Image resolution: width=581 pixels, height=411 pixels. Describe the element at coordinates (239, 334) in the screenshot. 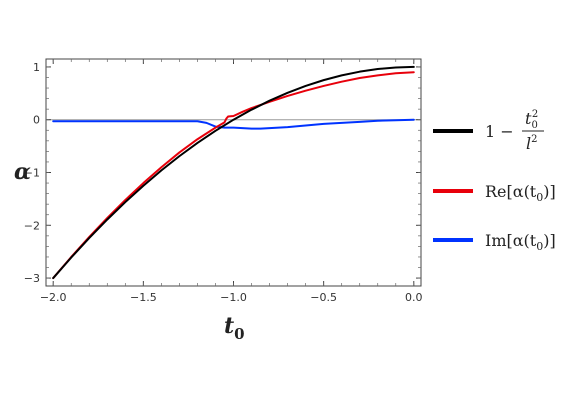

I see `x-axis-label-sub: 0` at that location.